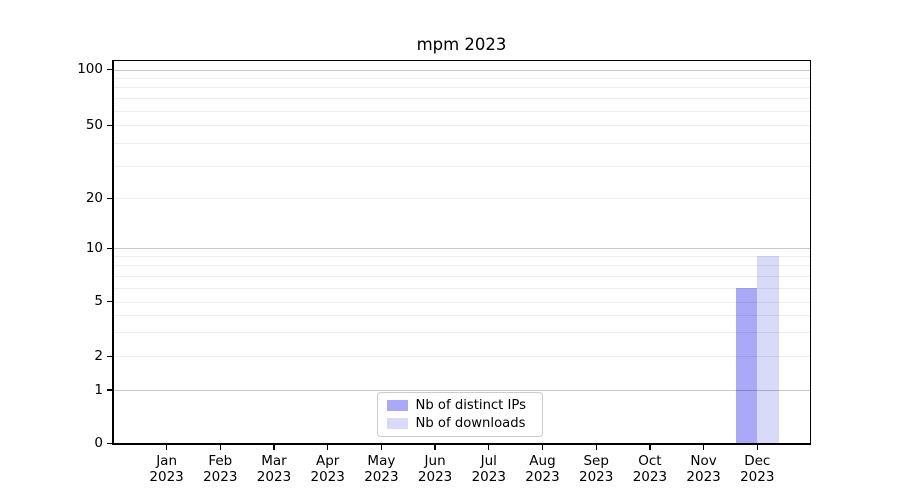 Image resolution: width=900 pixels, height=500 pixels. What do you see at coordinates (381, 469) in the screenshot?
I see `x-tick-label: May 2023` at bounding box center [381, 469].